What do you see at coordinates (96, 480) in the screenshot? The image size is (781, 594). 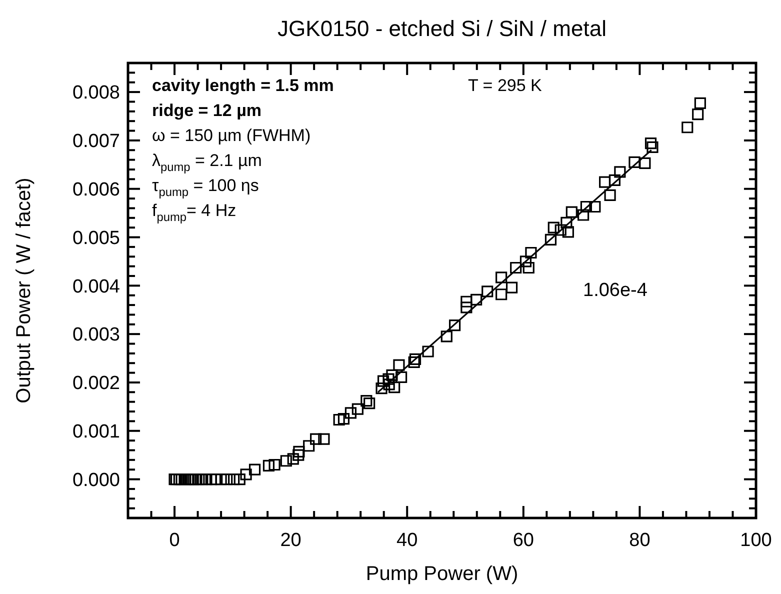 I see `y-tick-label: 0.000` at bounding box center [96, 480].